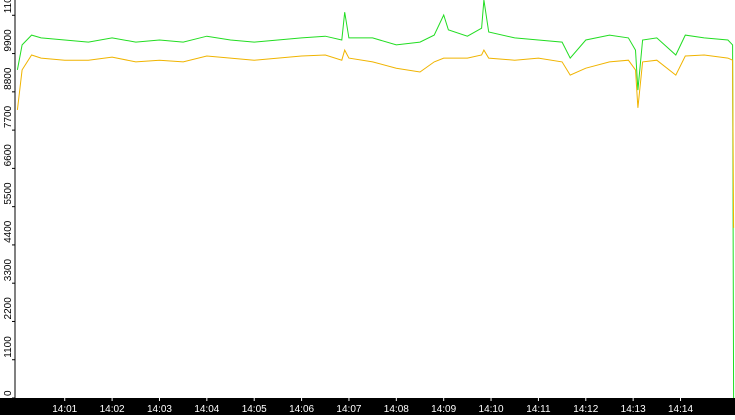 This screenshot has height=420, width=735. What do you see at coordinates (8, 308) in the screenshot?
I see `y-tick-label: 2200` at bounding box center [8, 308].